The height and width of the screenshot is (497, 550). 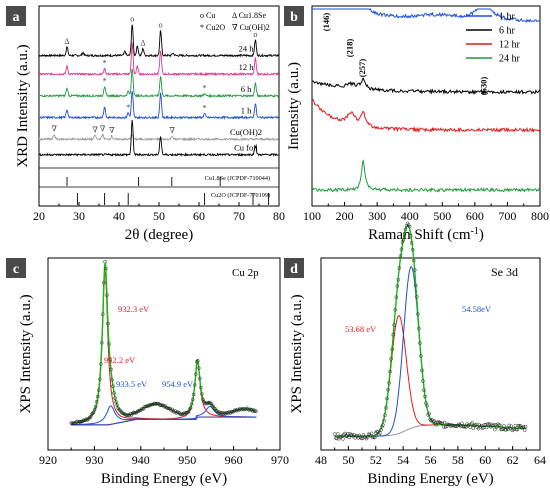 What do you see at coordinates (410, 216) in the screenshot?
I see `x-tick-label: 400` at bounding box center [410, 216].